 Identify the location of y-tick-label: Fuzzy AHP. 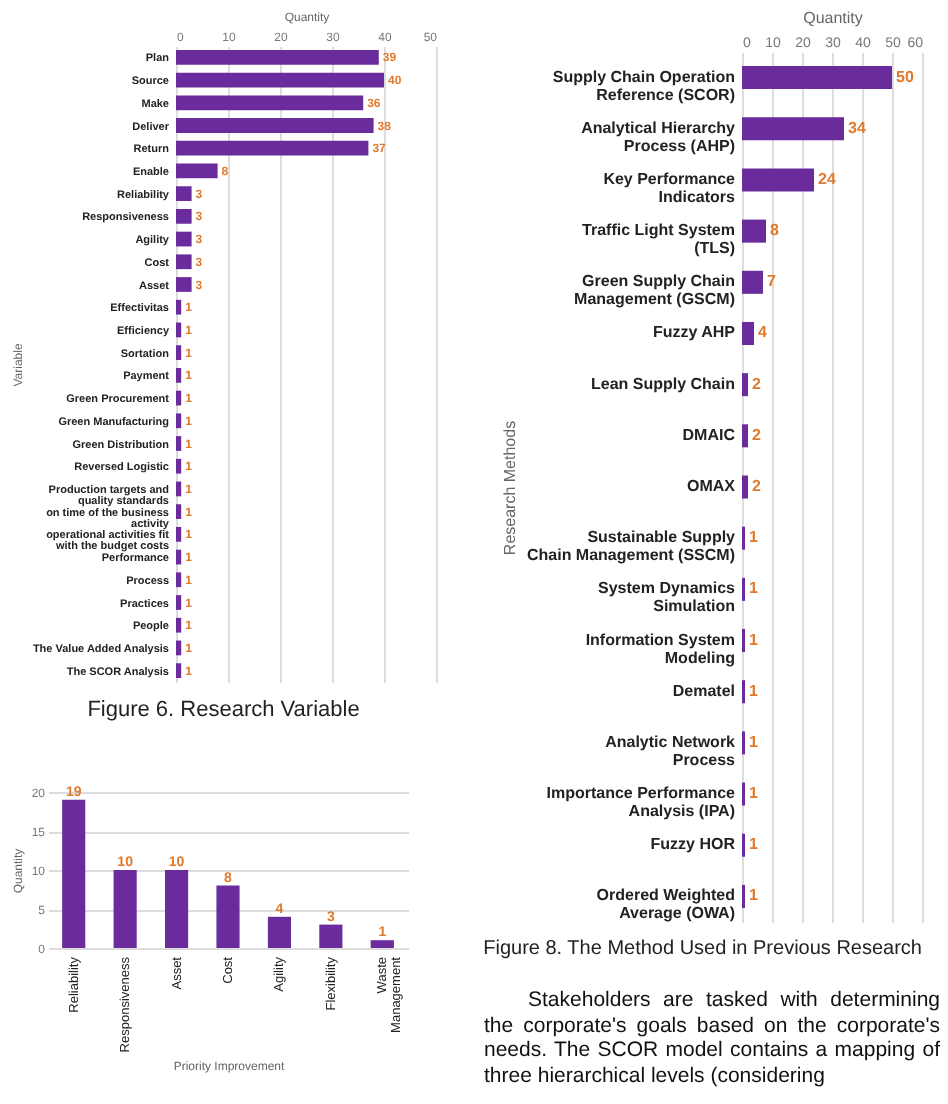
(694, 332).